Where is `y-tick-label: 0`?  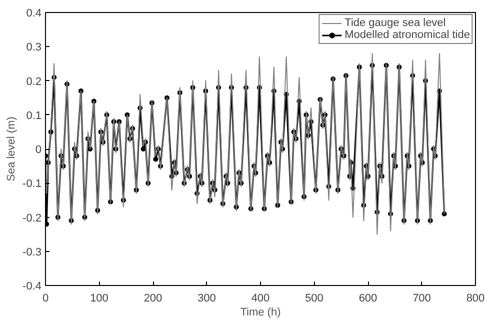 y-tick-label: 0 is located at coordinates (38, 150).